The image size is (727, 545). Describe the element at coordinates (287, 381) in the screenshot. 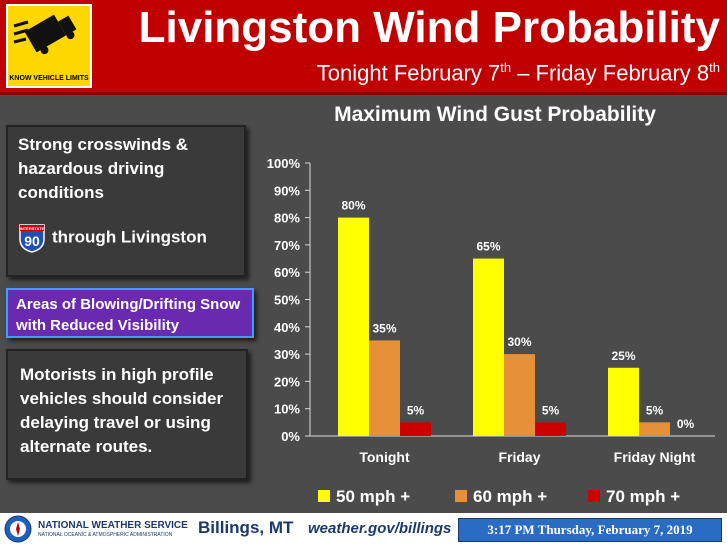

I see `y-tick-label: 20%` at that location.